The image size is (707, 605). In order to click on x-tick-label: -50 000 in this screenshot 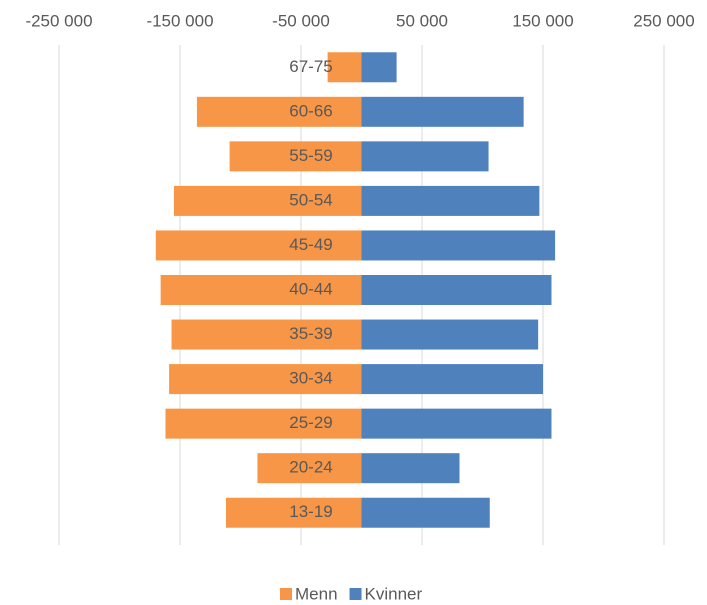, I will do `click(301, 20)`.